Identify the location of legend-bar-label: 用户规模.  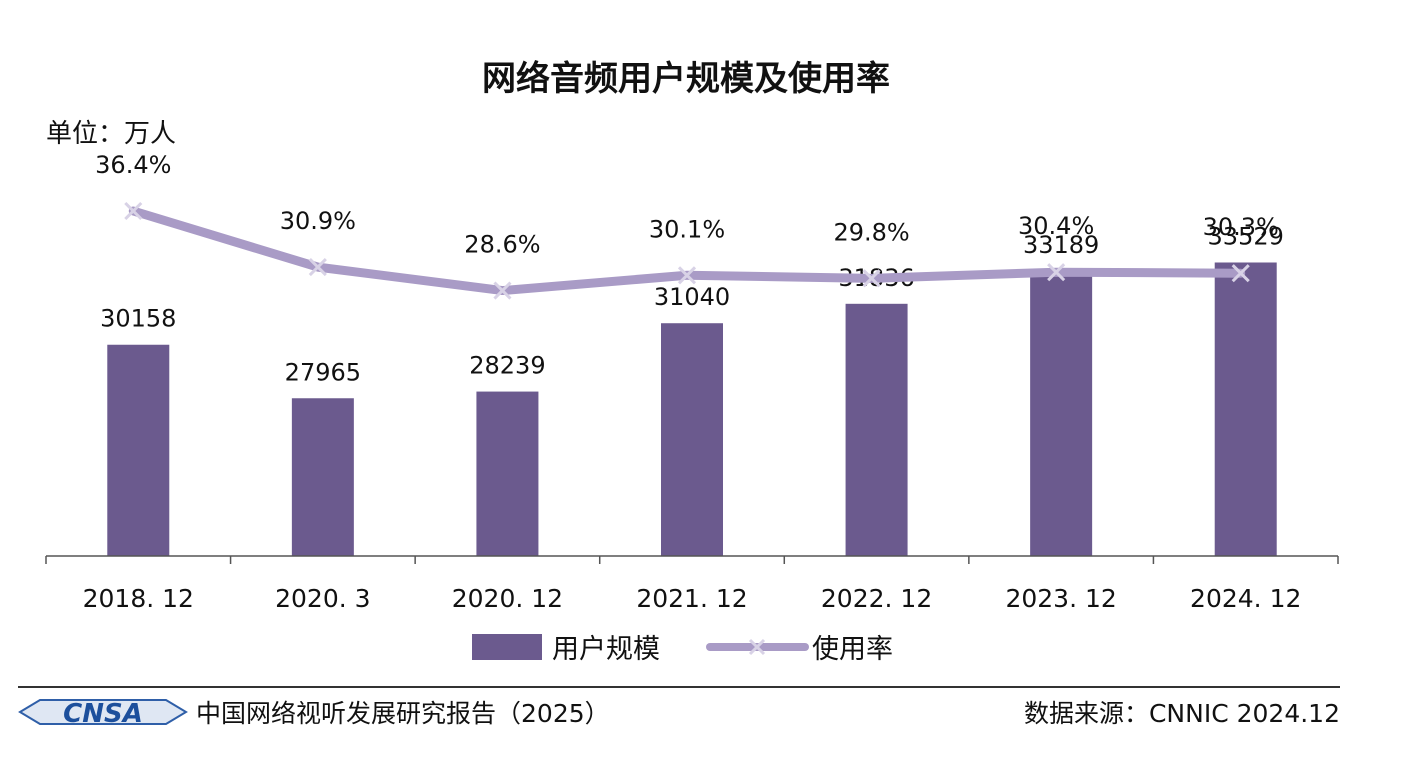
(606, 649).